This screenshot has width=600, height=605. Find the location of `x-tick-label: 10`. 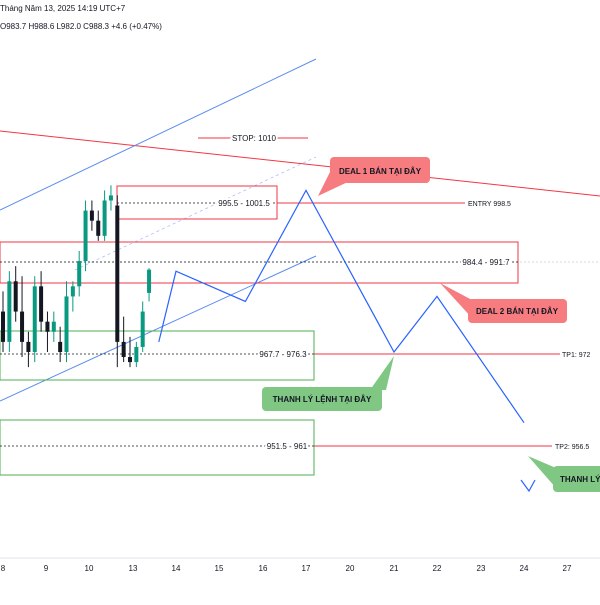

x-tick-label: 10 is located at coordinates (89, 568).